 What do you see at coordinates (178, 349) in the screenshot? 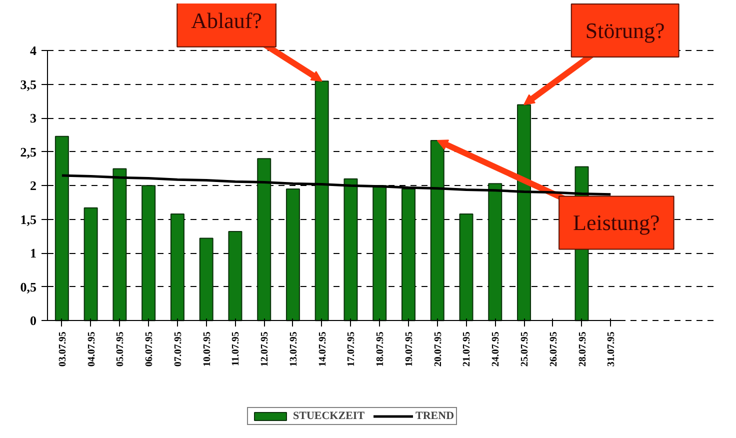
I see `x-tick-label: 07.07.95` at bounding box center [178, 349].